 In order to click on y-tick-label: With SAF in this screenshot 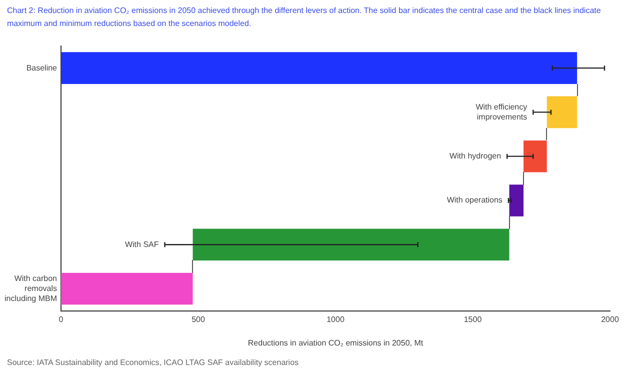, I will do `click(141, 244)`.